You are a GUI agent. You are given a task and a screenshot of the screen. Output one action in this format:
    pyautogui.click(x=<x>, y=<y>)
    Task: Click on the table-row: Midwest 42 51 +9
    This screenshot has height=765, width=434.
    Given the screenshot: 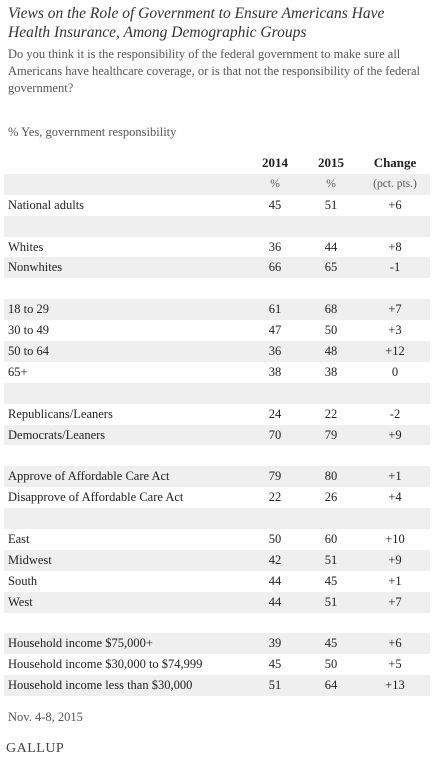 What is the action you would take?
    pyautogui.click(x=217, y=560)
    